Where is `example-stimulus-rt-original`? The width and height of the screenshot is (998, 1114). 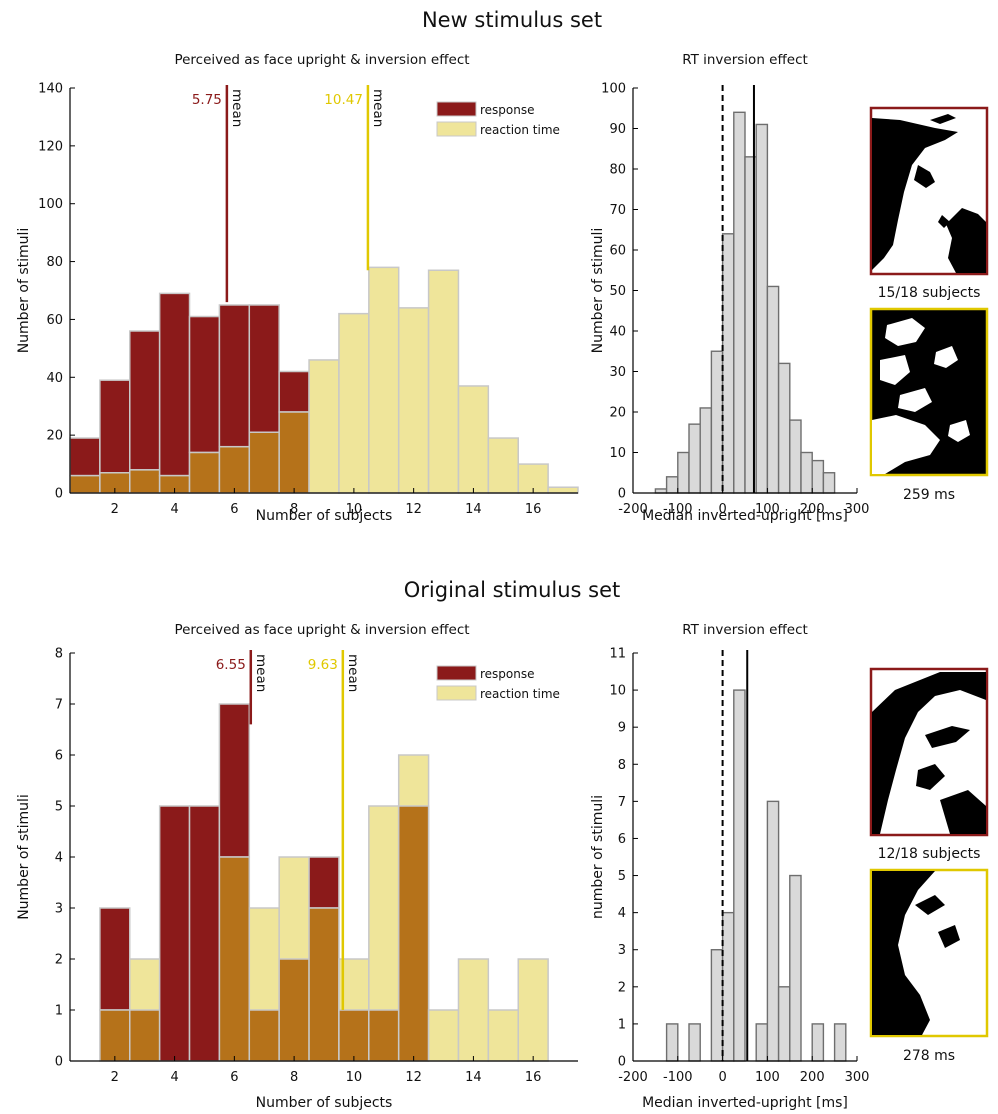
example-stimulus-rt-original is located at coordinates (929, 953).